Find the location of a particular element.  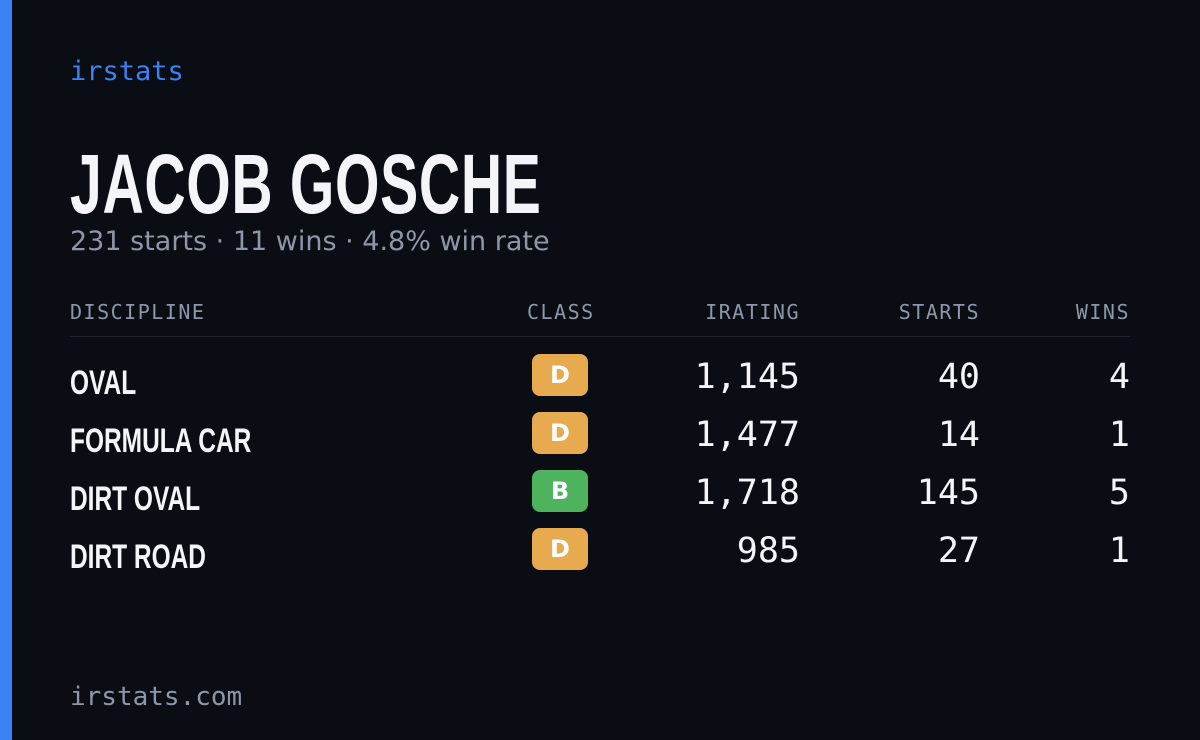

irating-cell: 1,718 is located at coordinates (747, 493).